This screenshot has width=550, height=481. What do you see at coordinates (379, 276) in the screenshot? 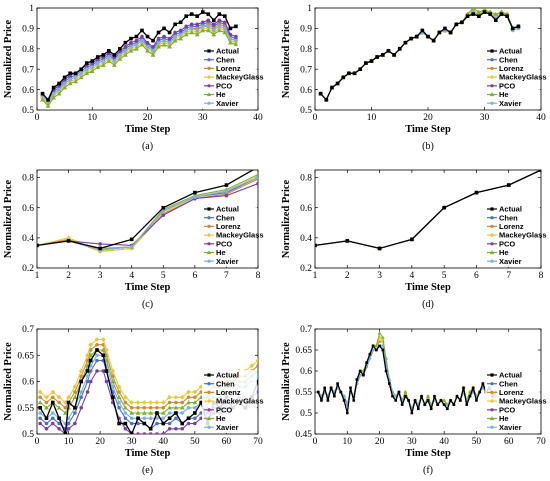
I see `x-tick-label: 3` at bounding box center [379, 276].